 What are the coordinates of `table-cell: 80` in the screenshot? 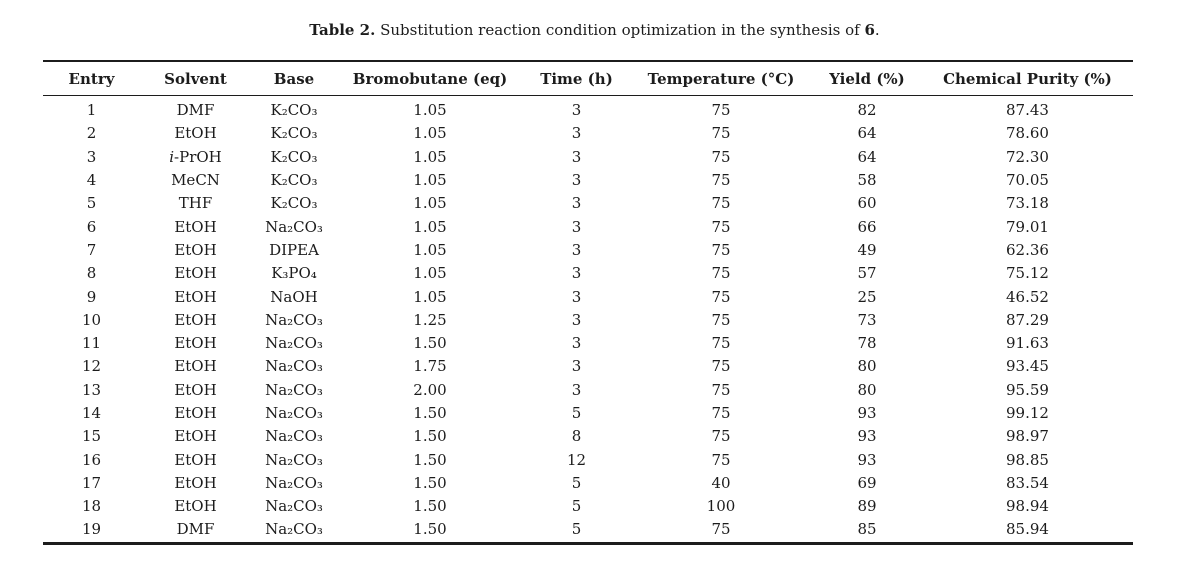 It's located at (867, 366).